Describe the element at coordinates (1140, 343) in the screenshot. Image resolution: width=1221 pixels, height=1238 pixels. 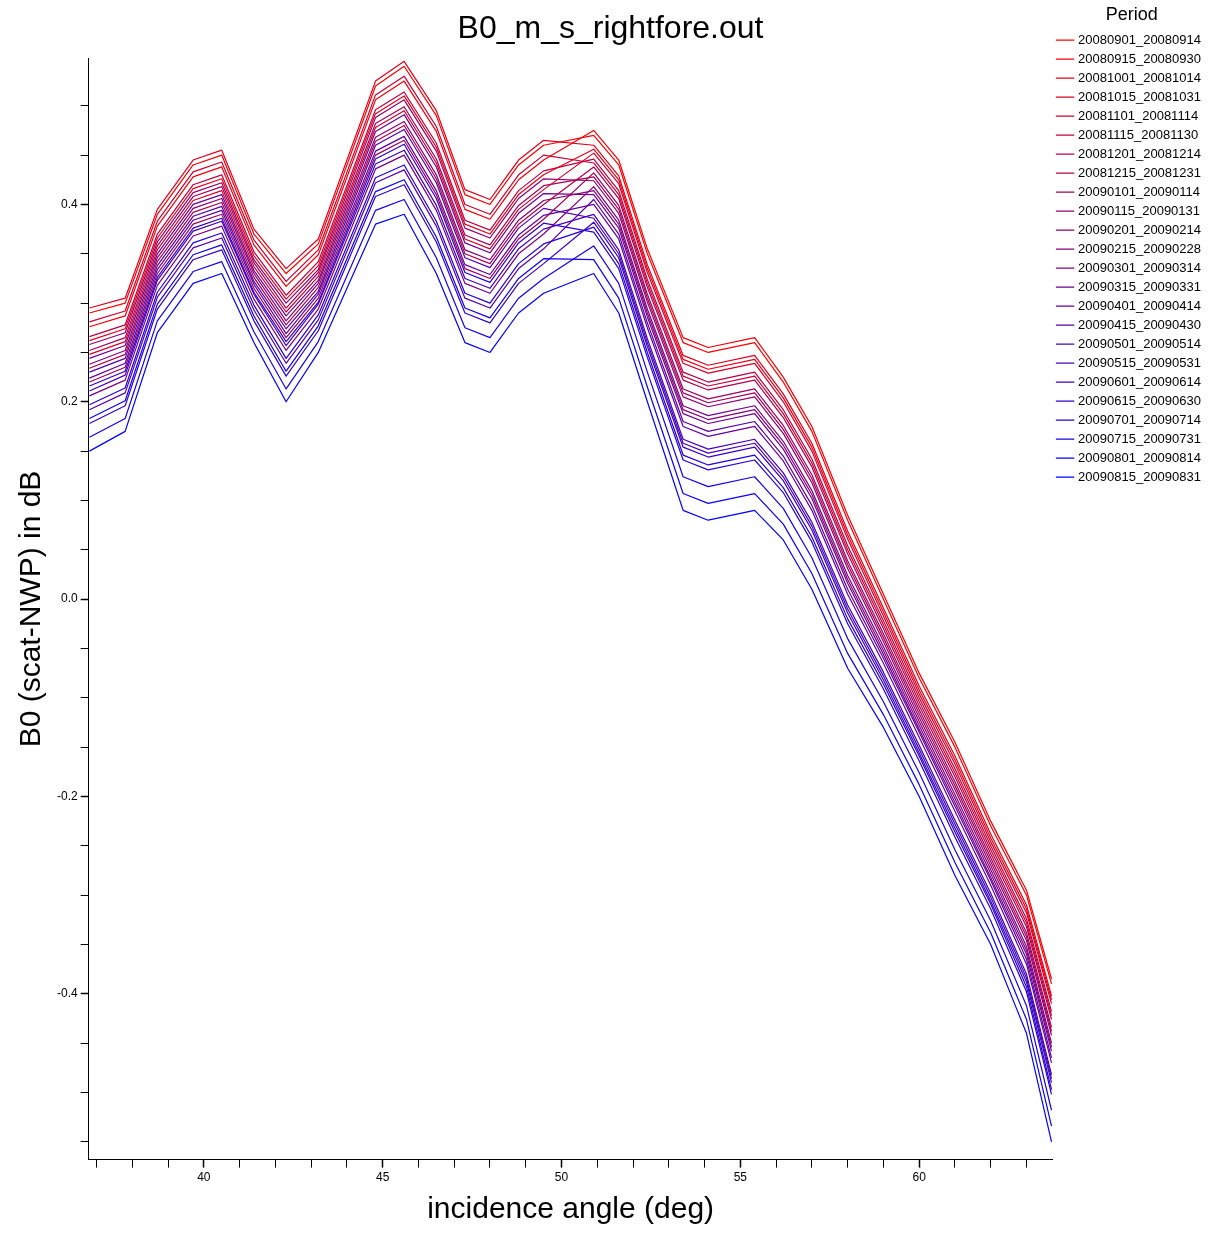
I see `legend-label: 20090501_20090514` at that location.